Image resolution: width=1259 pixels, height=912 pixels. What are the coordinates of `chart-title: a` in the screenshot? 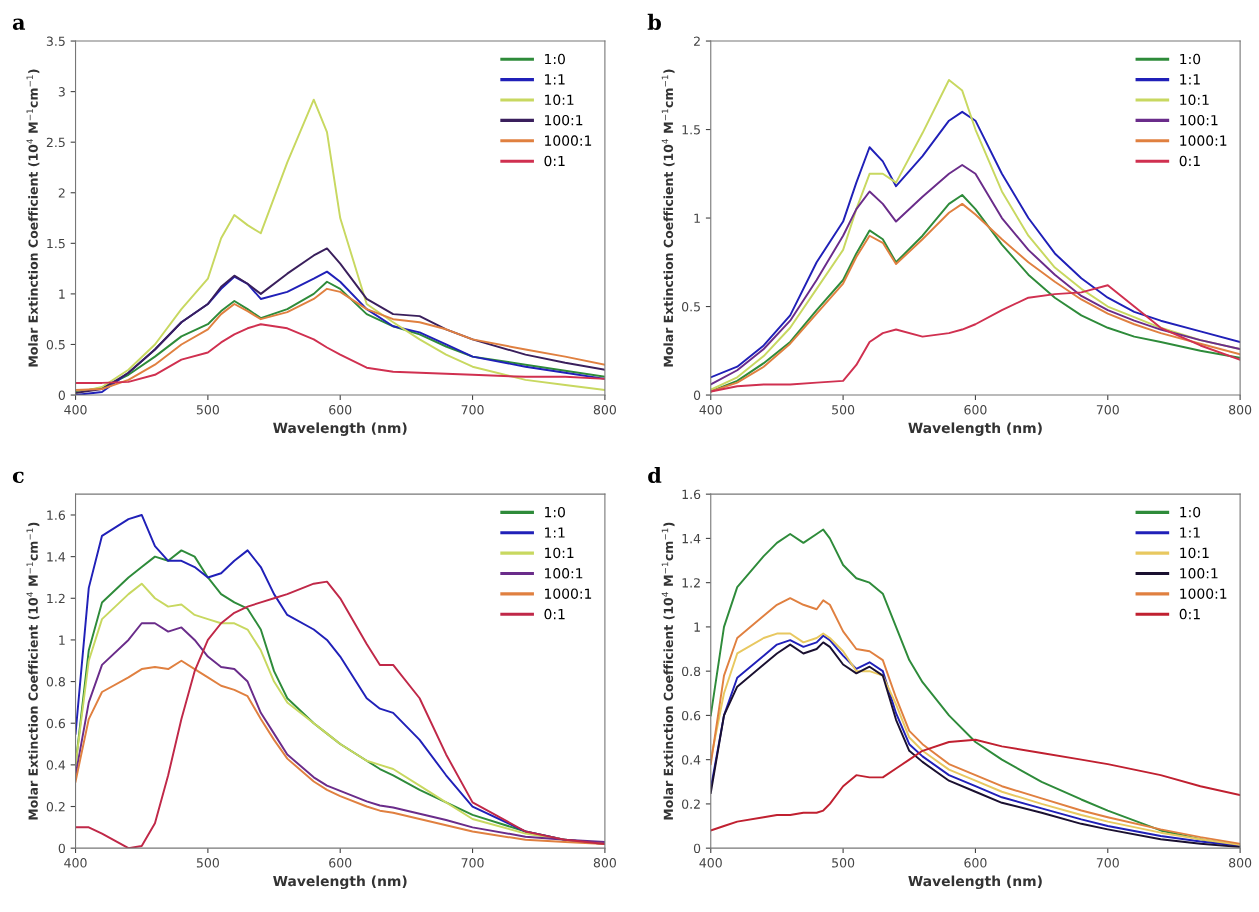 It's located at (19, 24).